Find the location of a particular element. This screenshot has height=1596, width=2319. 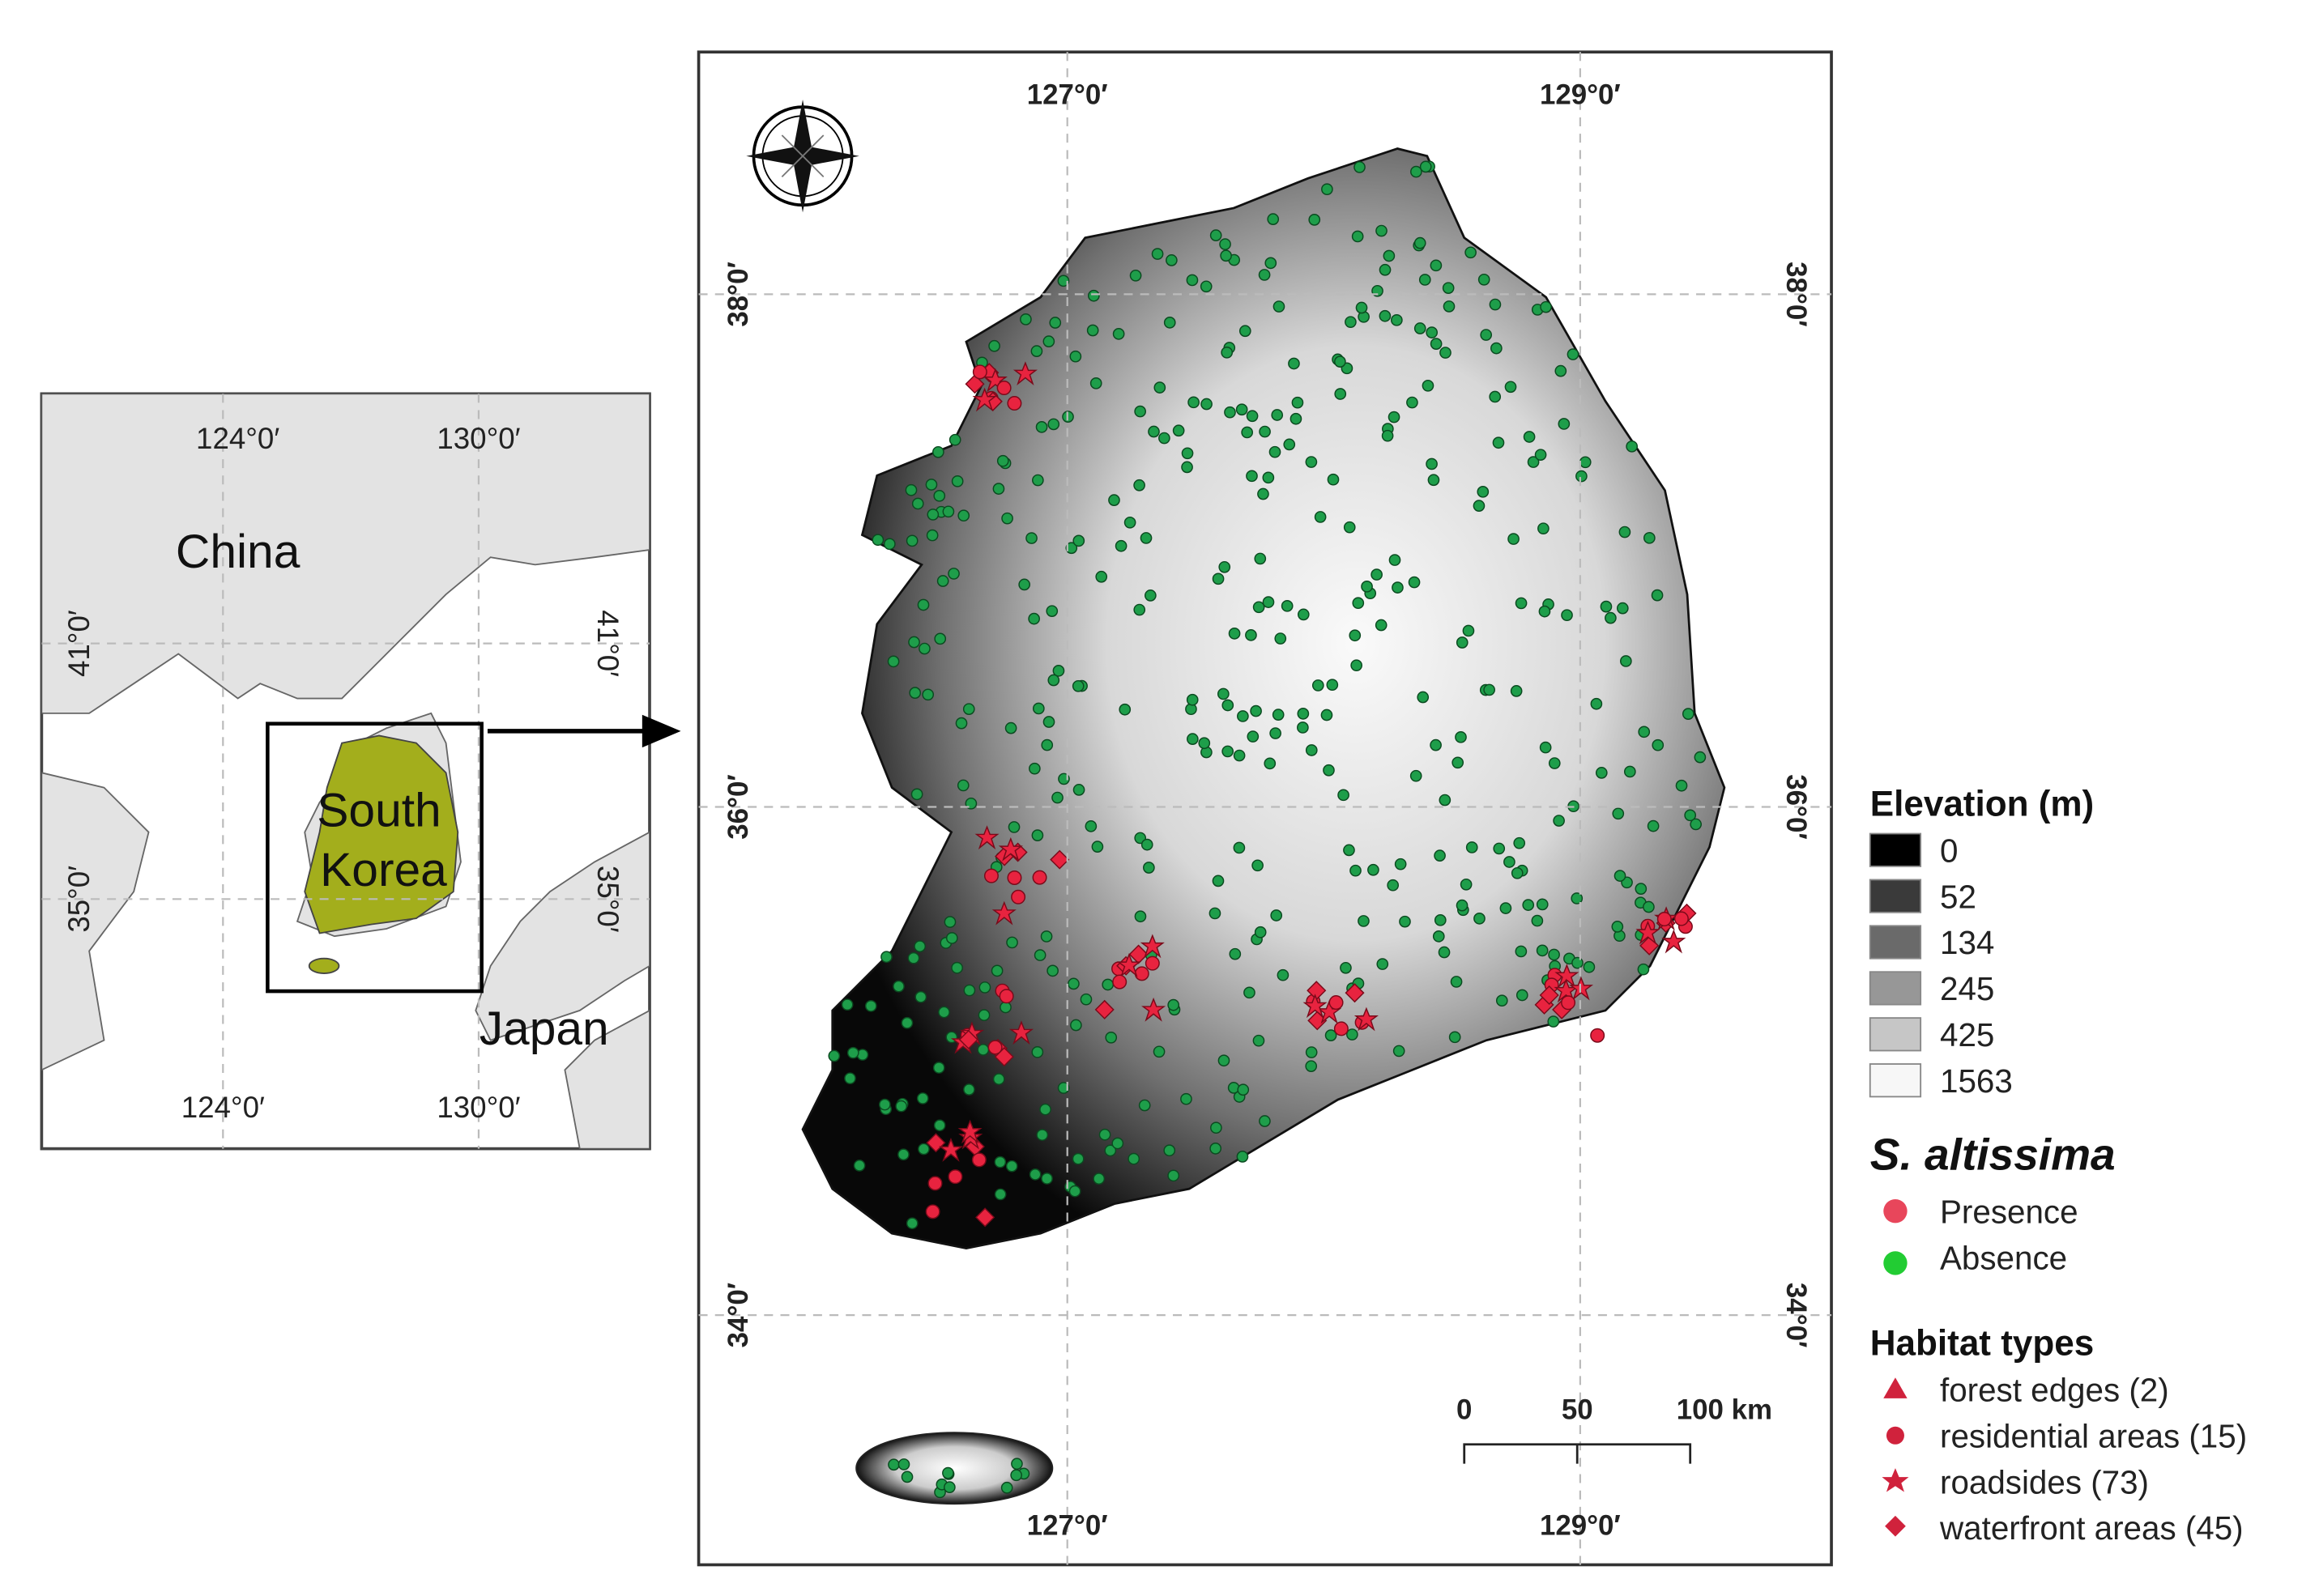

residential-symbol is located at coordinates (1895, 1435).